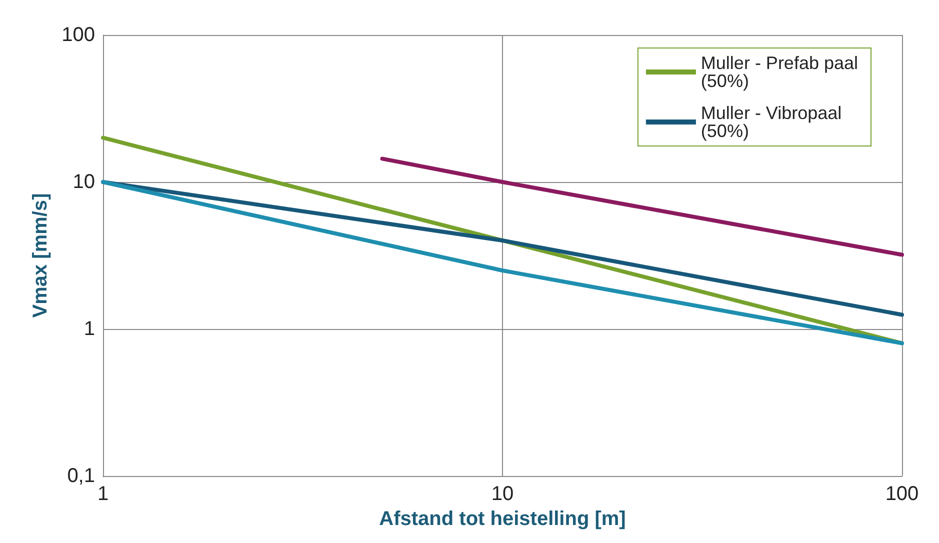  I want to click on x-axis-title: Afstand tot heistelling [m], so click(502, 519).